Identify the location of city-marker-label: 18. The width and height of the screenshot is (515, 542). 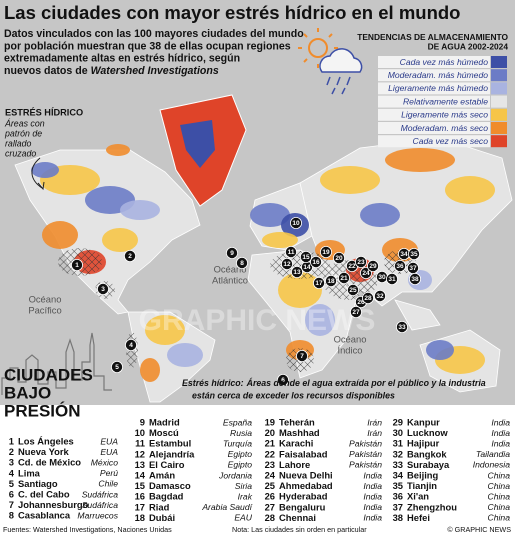
(331, 281).